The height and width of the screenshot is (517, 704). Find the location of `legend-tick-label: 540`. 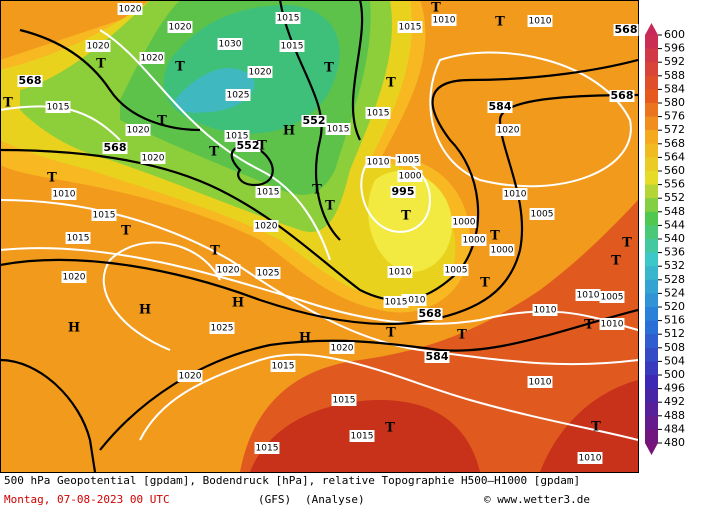

legend-tick-label: 540 is located at coordinates (674, 238).